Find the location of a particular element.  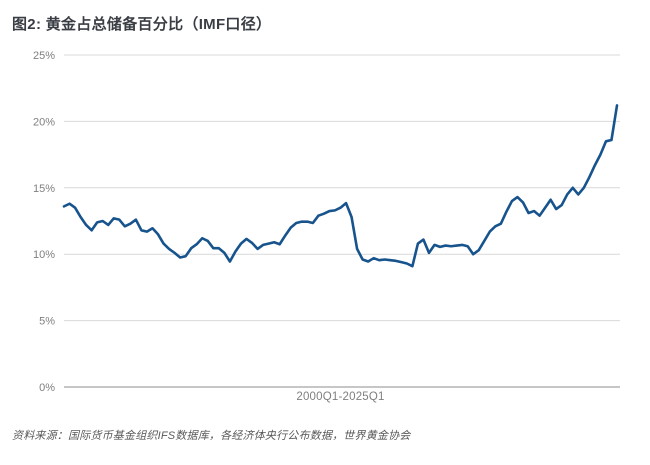

x-axis-label: 2000Q1-2025Q1 is located at coordinates (340, 397).